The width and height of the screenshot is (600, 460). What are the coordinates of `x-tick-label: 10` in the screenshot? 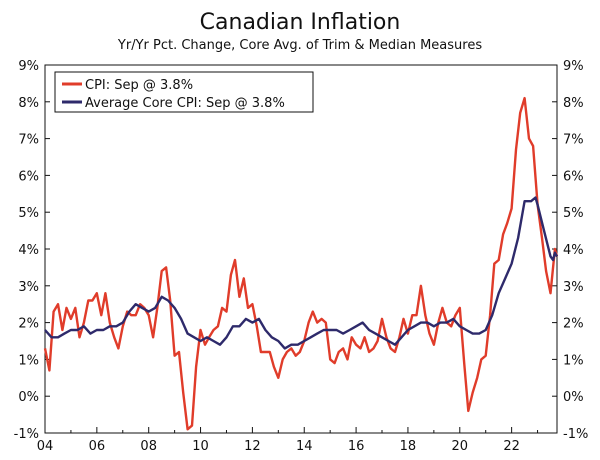 It's located at (200, 446).